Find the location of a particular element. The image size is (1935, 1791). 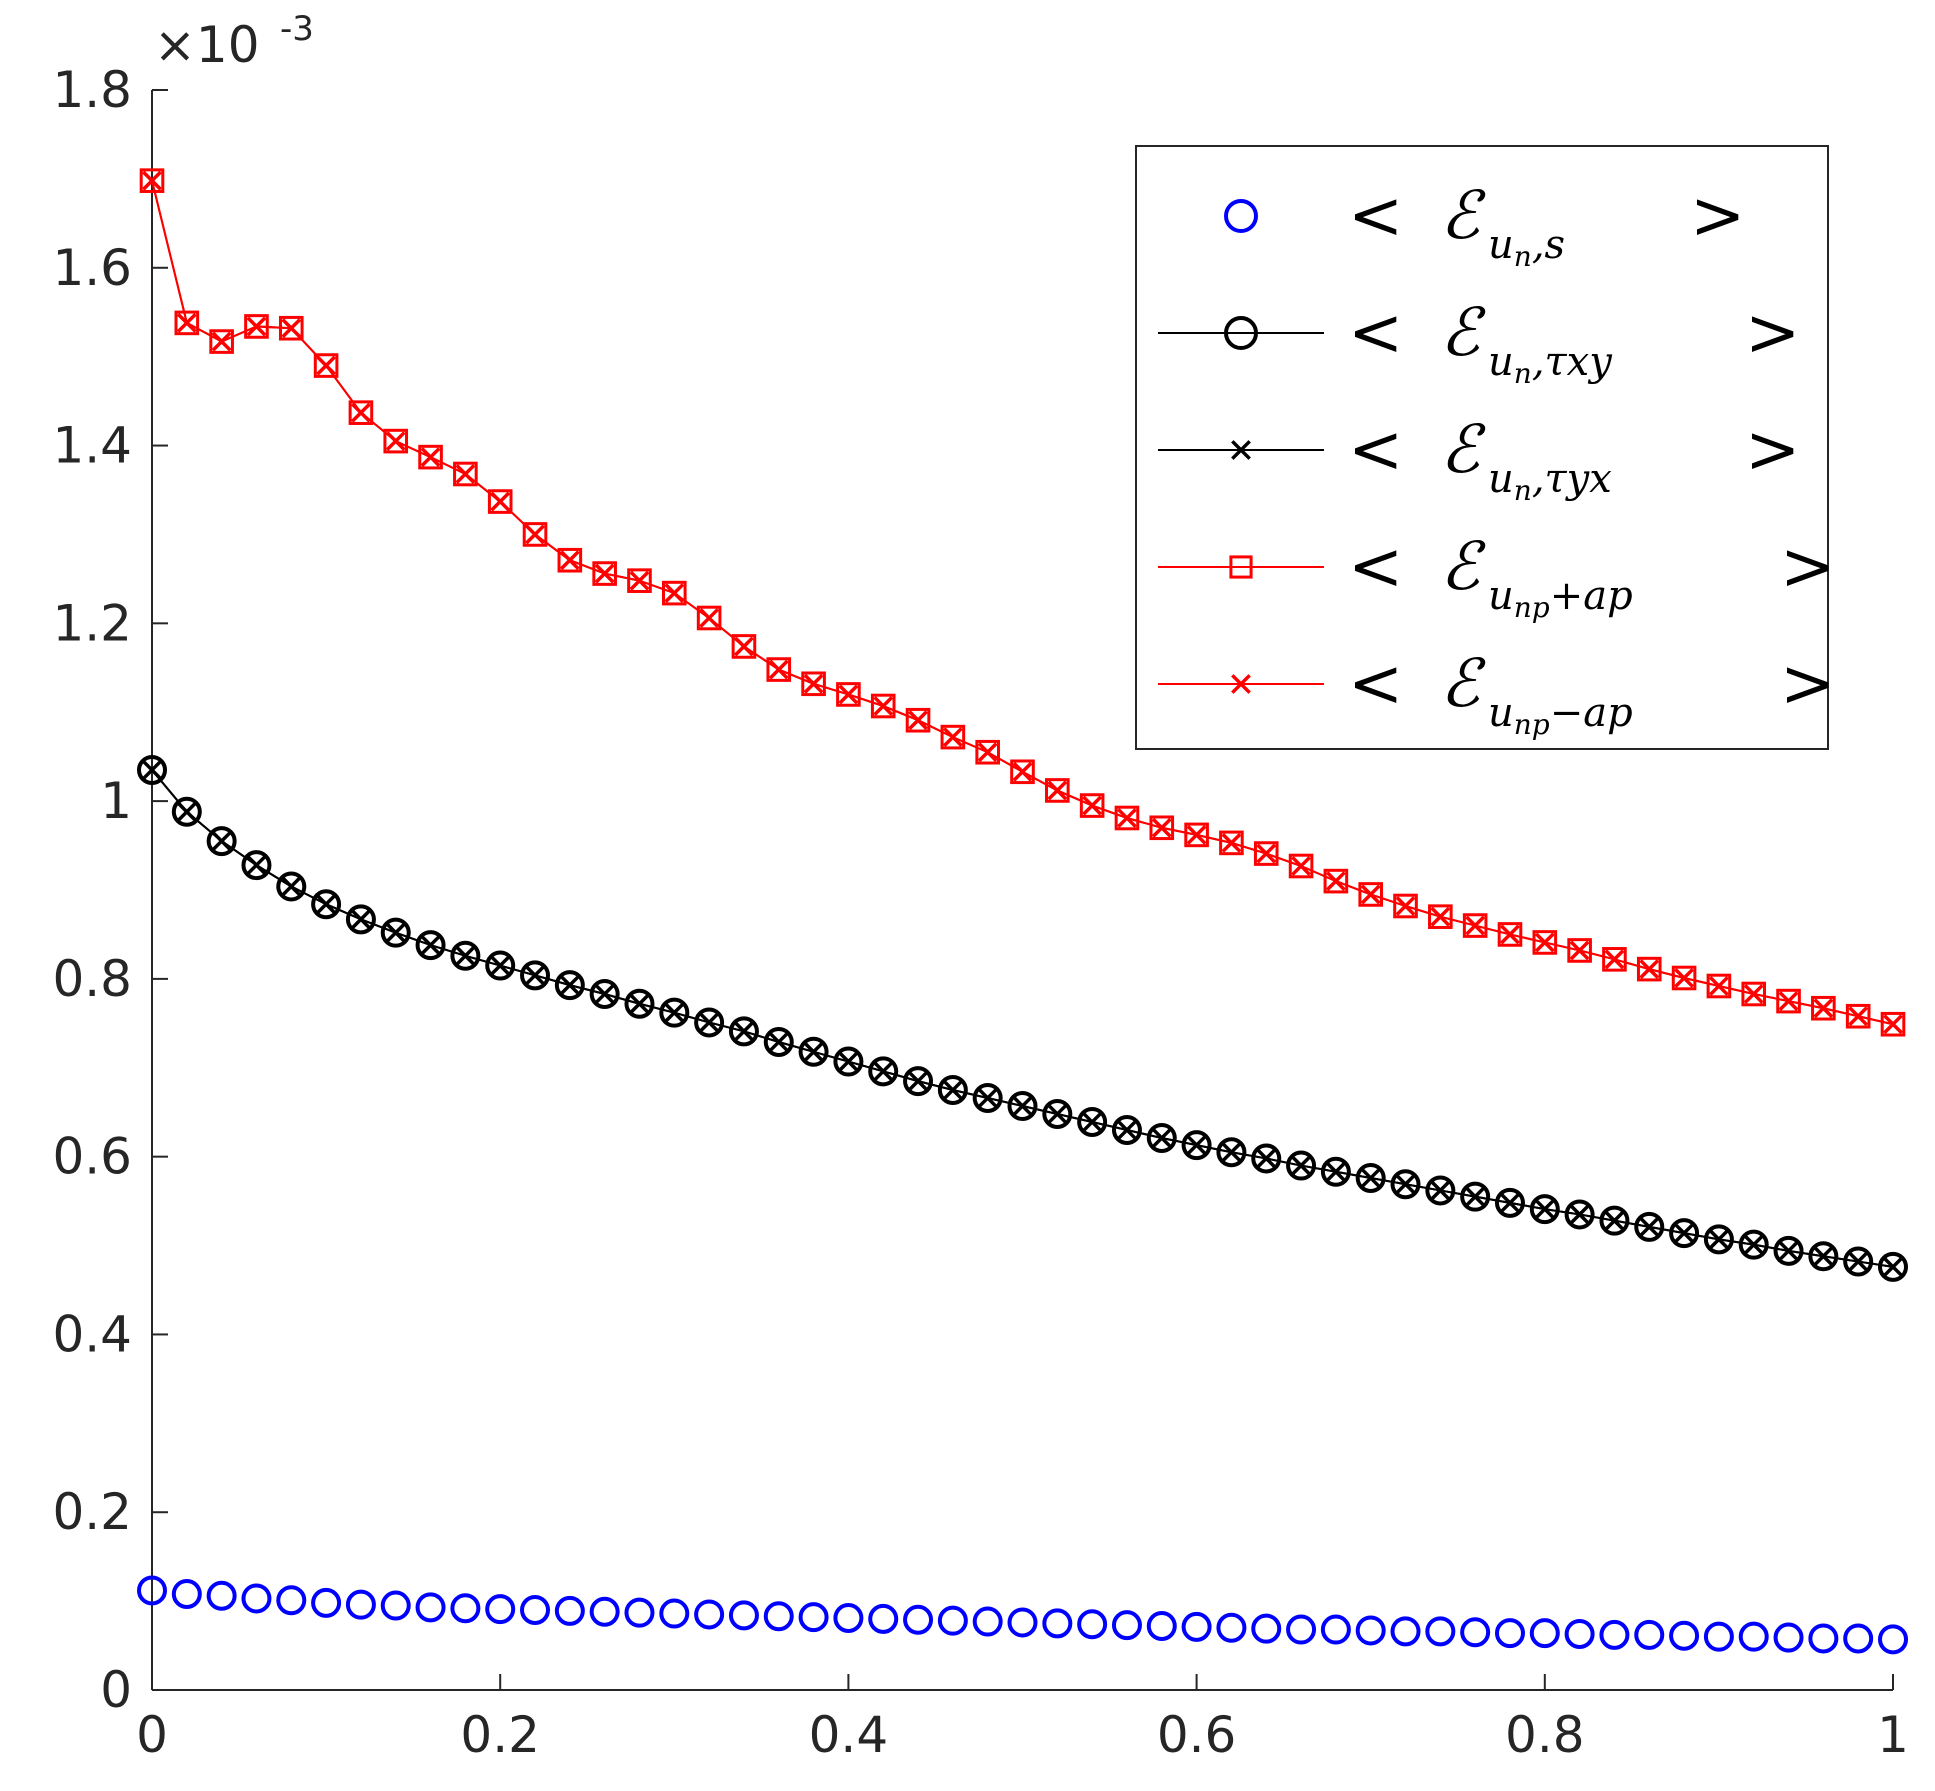

y-tick-label: 1.8 is located at coordinates (92, 90).